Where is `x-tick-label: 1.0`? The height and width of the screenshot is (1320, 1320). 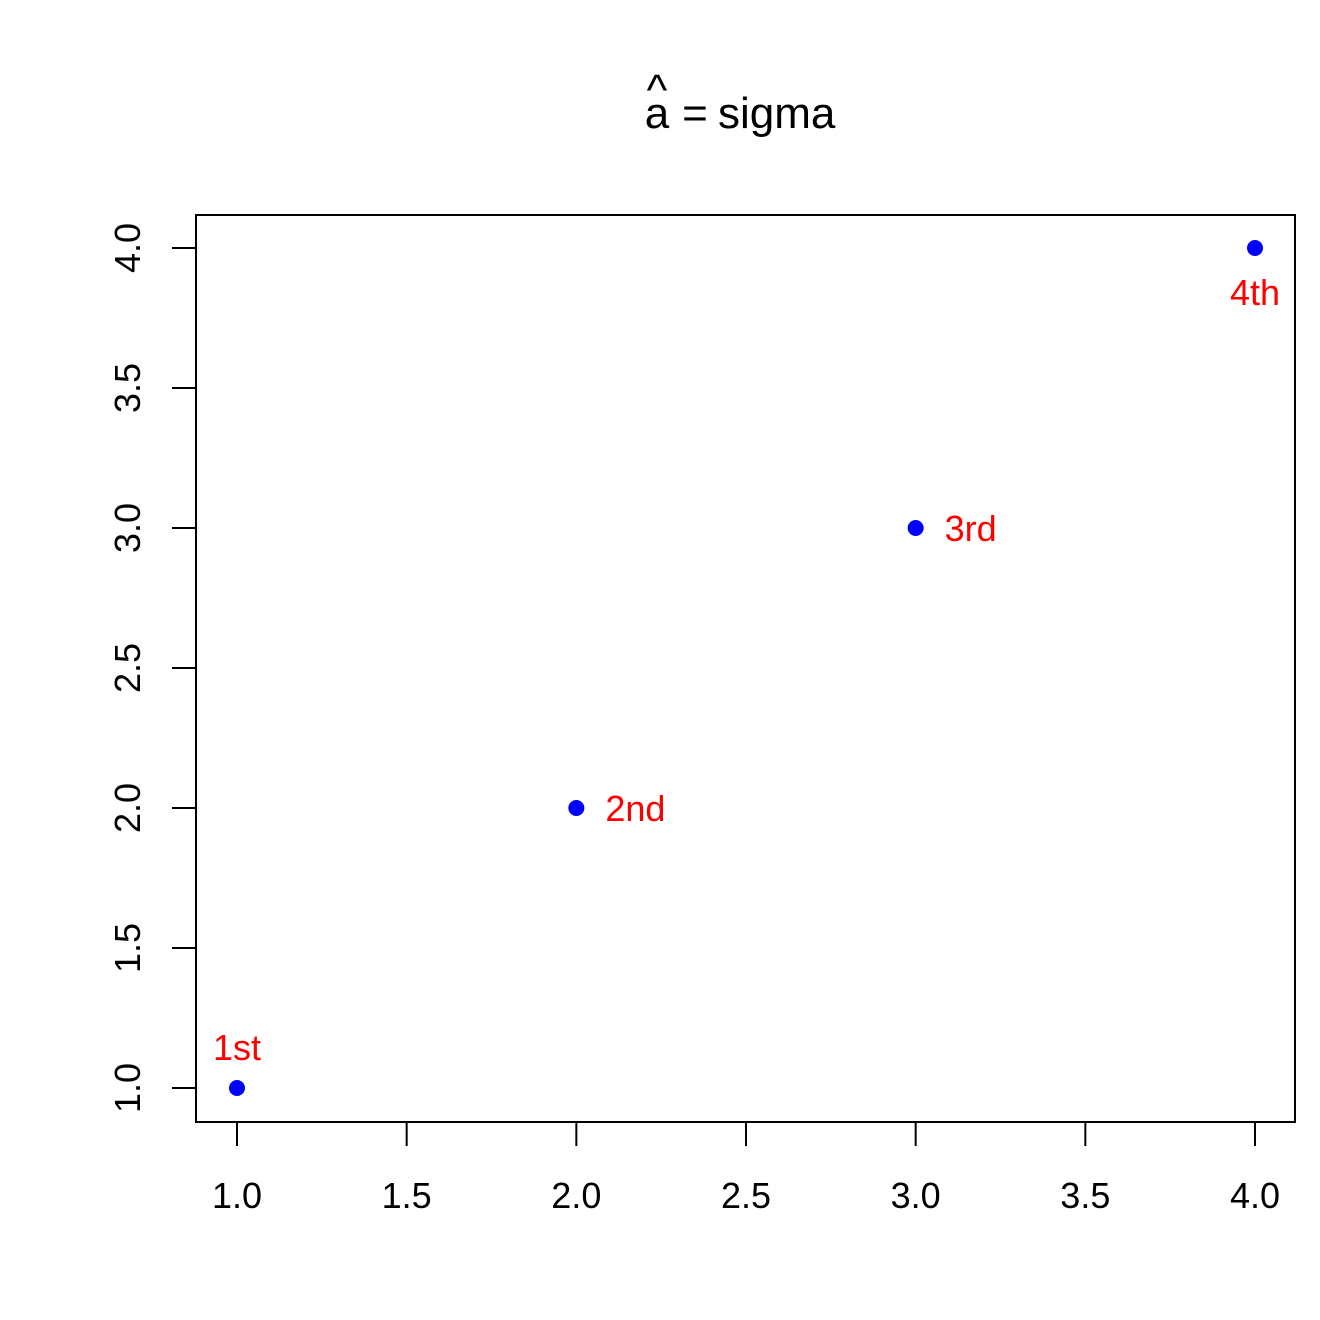
x-tick-label: 1.0 is located at coordinates (237, 1195).